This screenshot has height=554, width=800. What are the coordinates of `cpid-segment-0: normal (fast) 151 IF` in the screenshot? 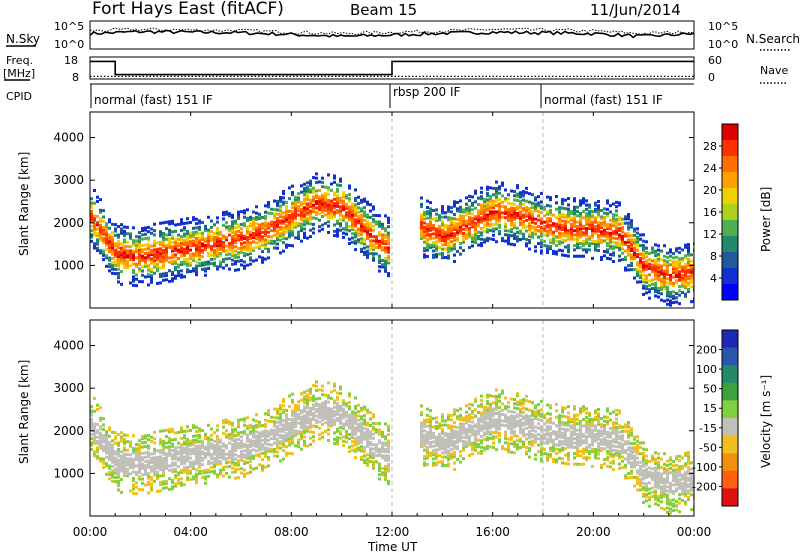 It's located at (153, 100).